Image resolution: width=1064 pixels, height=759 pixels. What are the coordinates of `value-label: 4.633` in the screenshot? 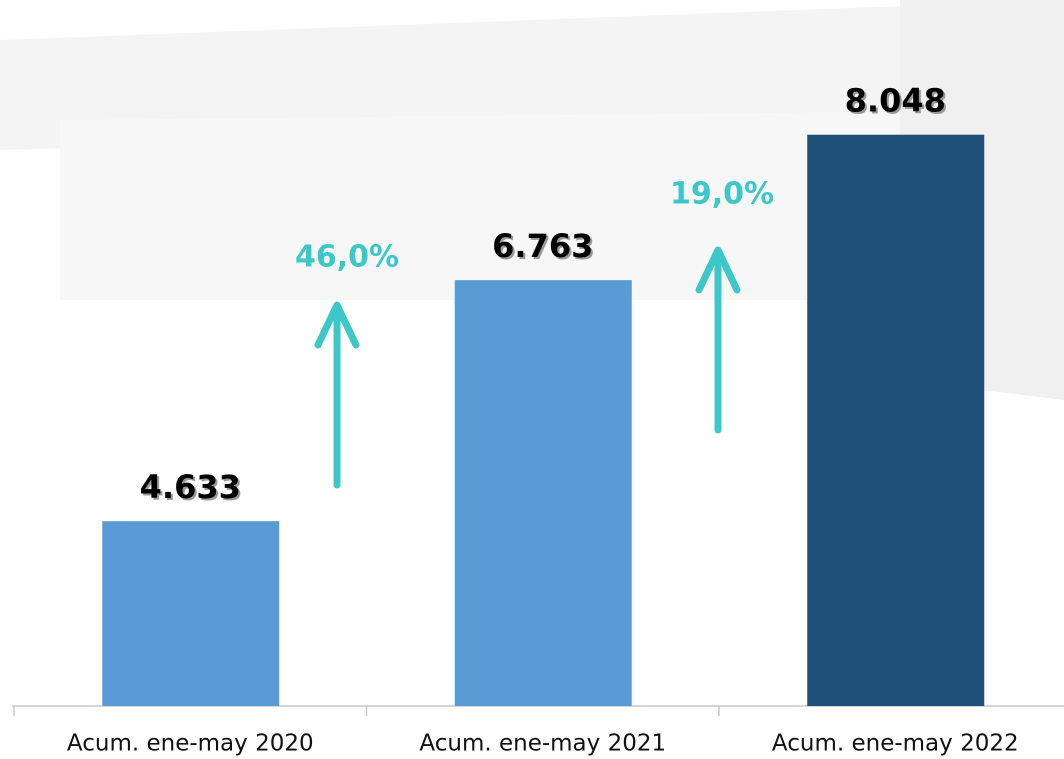 It's located at (190, 487).